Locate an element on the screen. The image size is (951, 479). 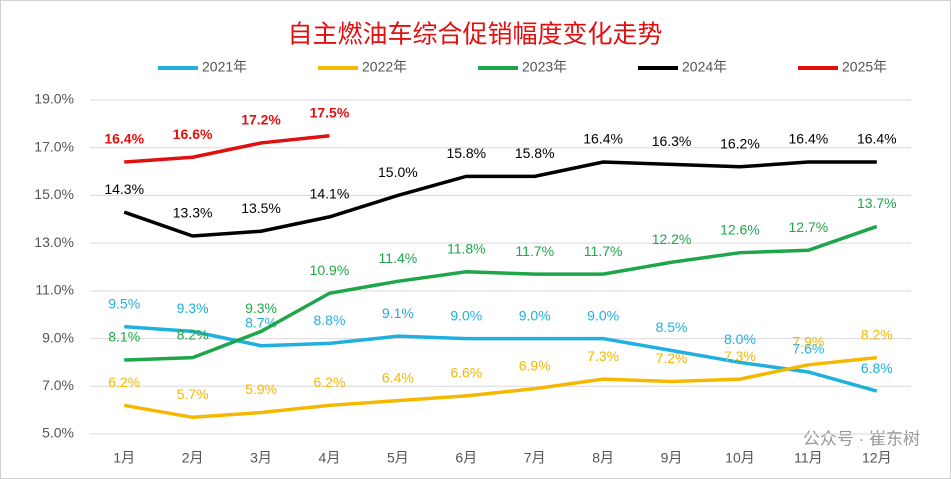
x-tick-label: 11月 is located at coordinates (808, 458).